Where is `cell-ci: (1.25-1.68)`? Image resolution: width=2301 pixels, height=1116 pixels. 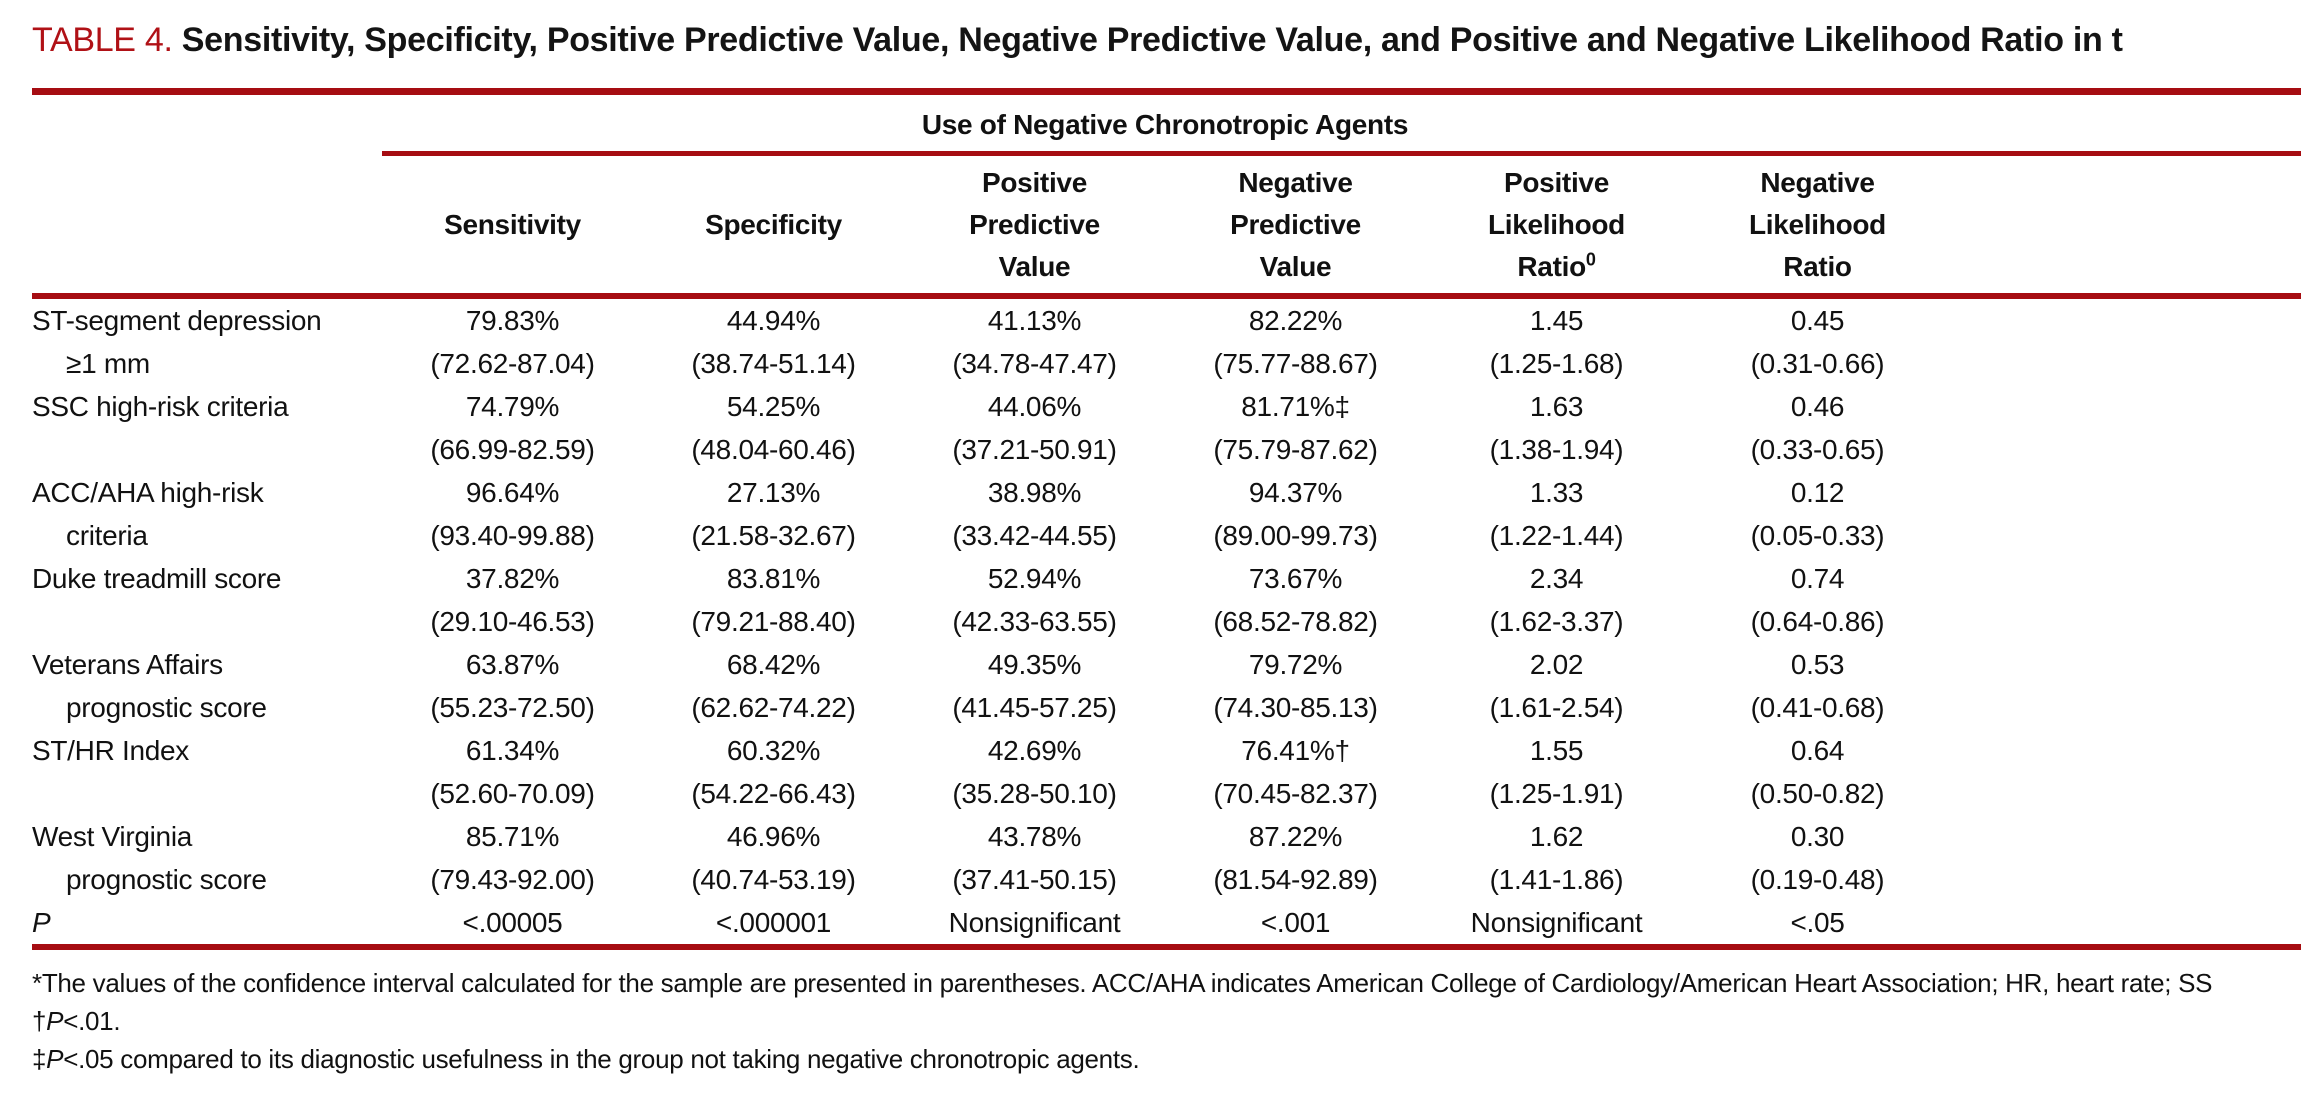
cell-ci: (1.25-1.68) is located at coordinates (1556, 363).